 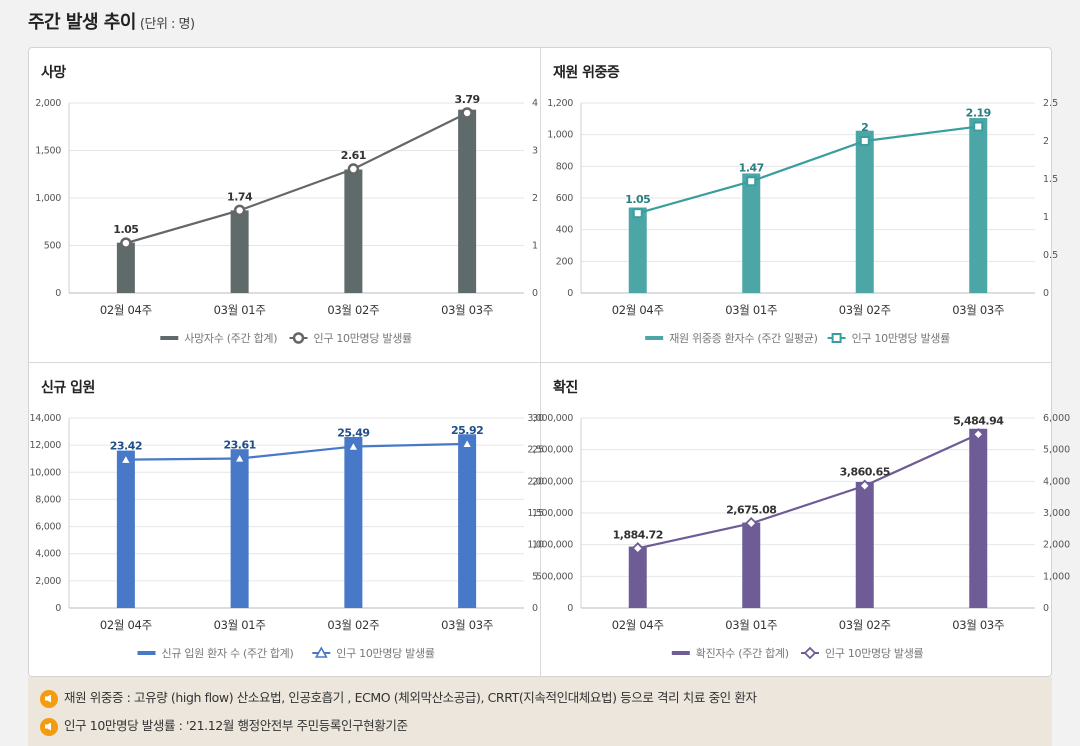 I want to click on y-right-tick-label: 1, so click(x=1046, y=217).